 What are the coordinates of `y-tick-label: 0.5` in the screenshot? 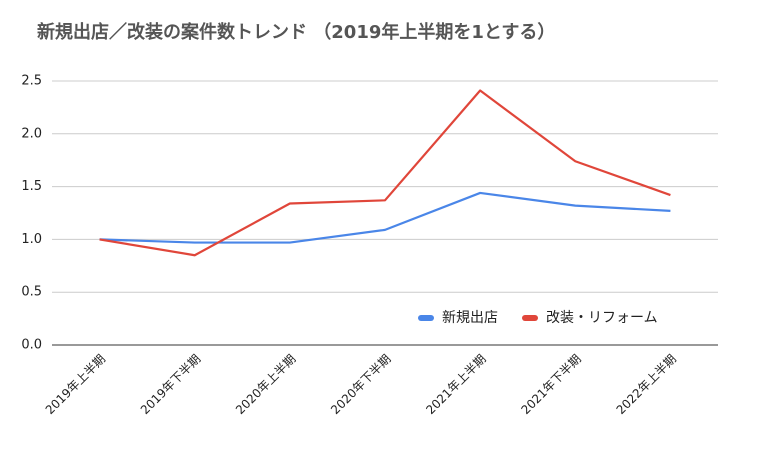 It's located at (31, 292).